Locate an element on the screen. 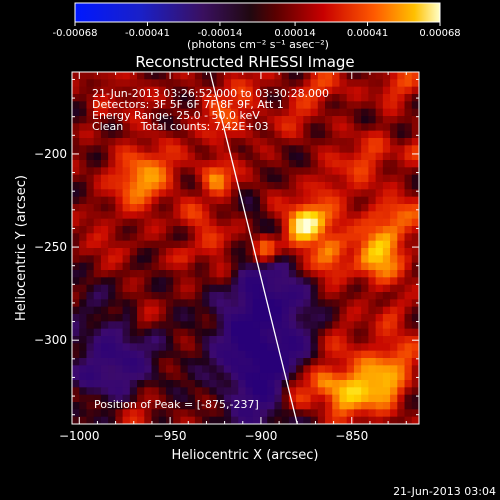 Image resolution: width=500 pixels, height=500 pixels. x-tick-label: −850 is located at coordinates (351, 436).